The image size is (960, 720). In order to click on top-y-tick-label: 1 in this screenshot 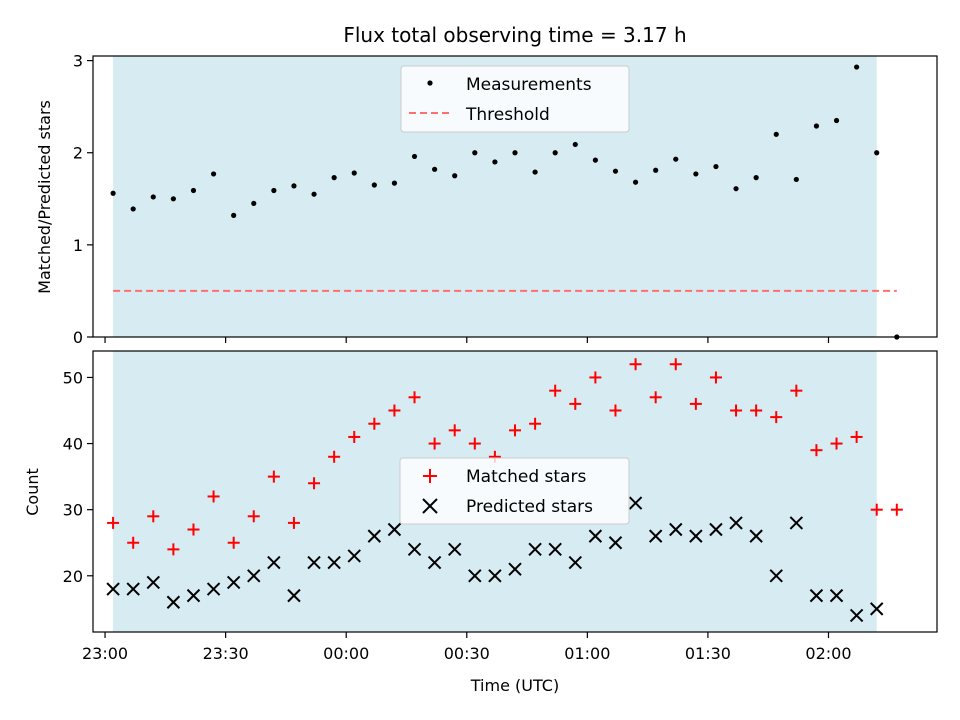, I will do `click(78, 245)`.